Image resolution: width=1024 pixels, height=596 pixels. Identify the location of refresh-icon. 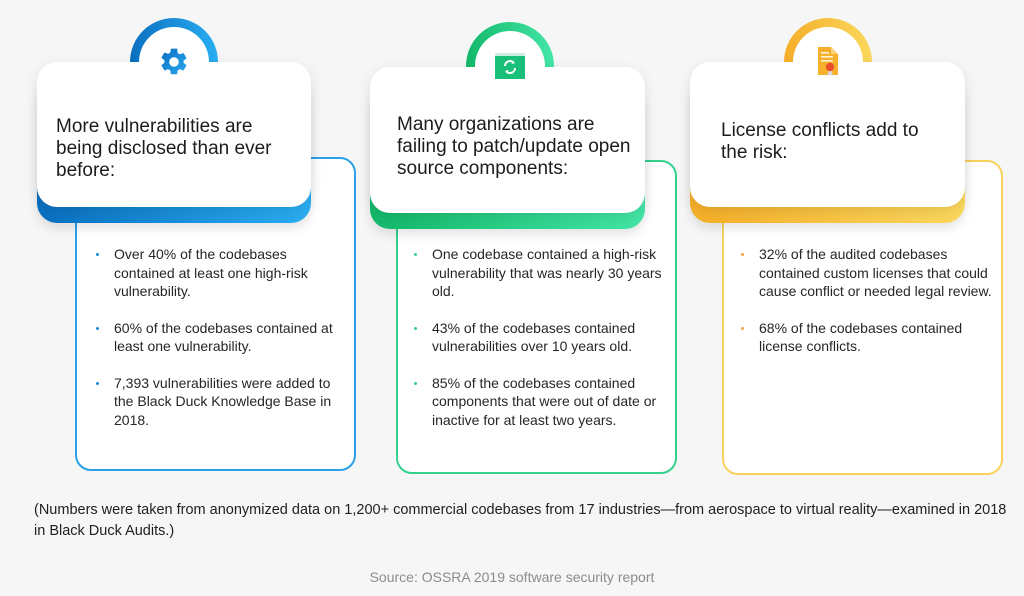
(510, 66).